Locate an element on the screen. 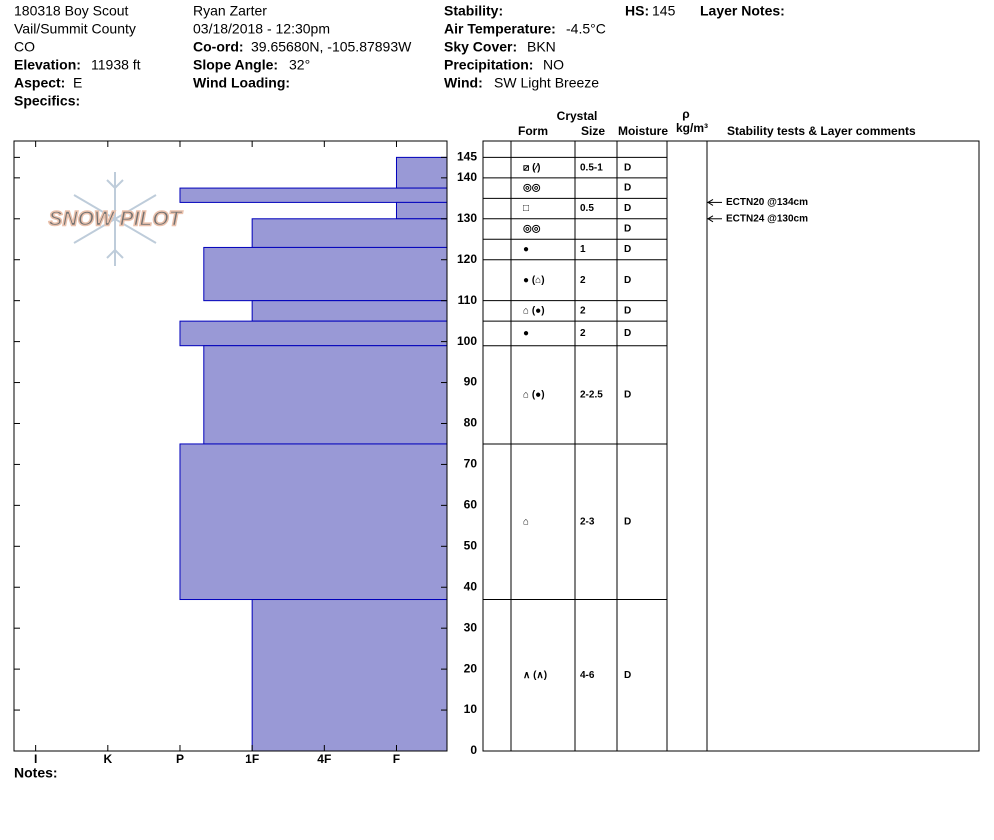 This screenshot has width=994, height=840. y-tick-label: 90 is located at coordinates (471, 382).